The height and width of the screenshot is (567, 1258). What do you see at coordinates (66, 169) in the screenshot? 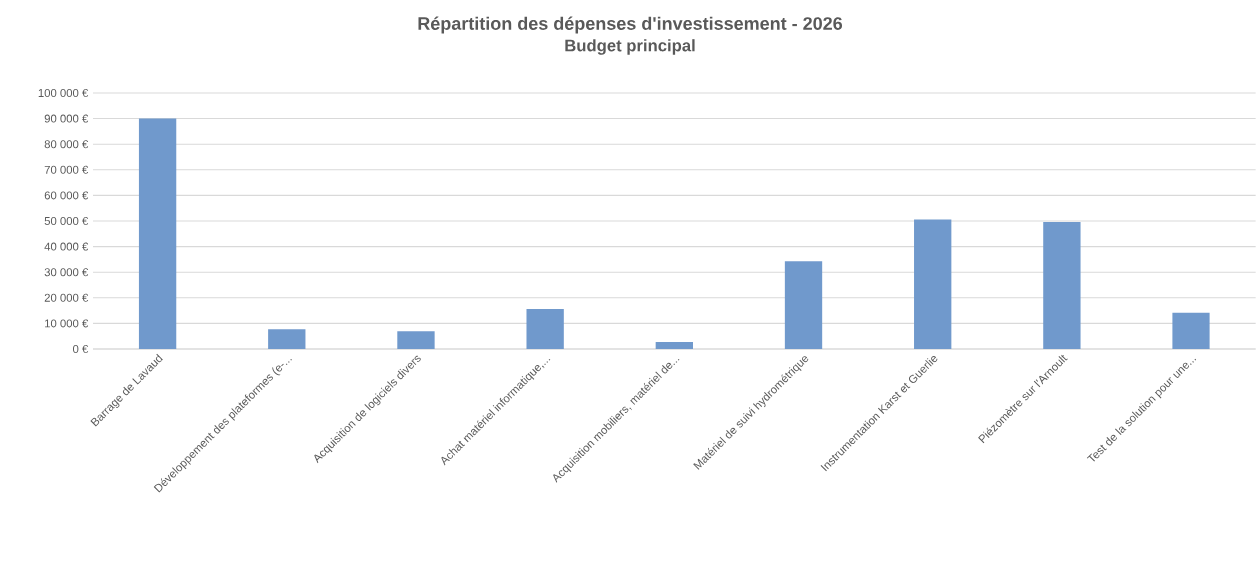
I see `y-tick-label: 70 000 €` at bounding box center [66, 169].